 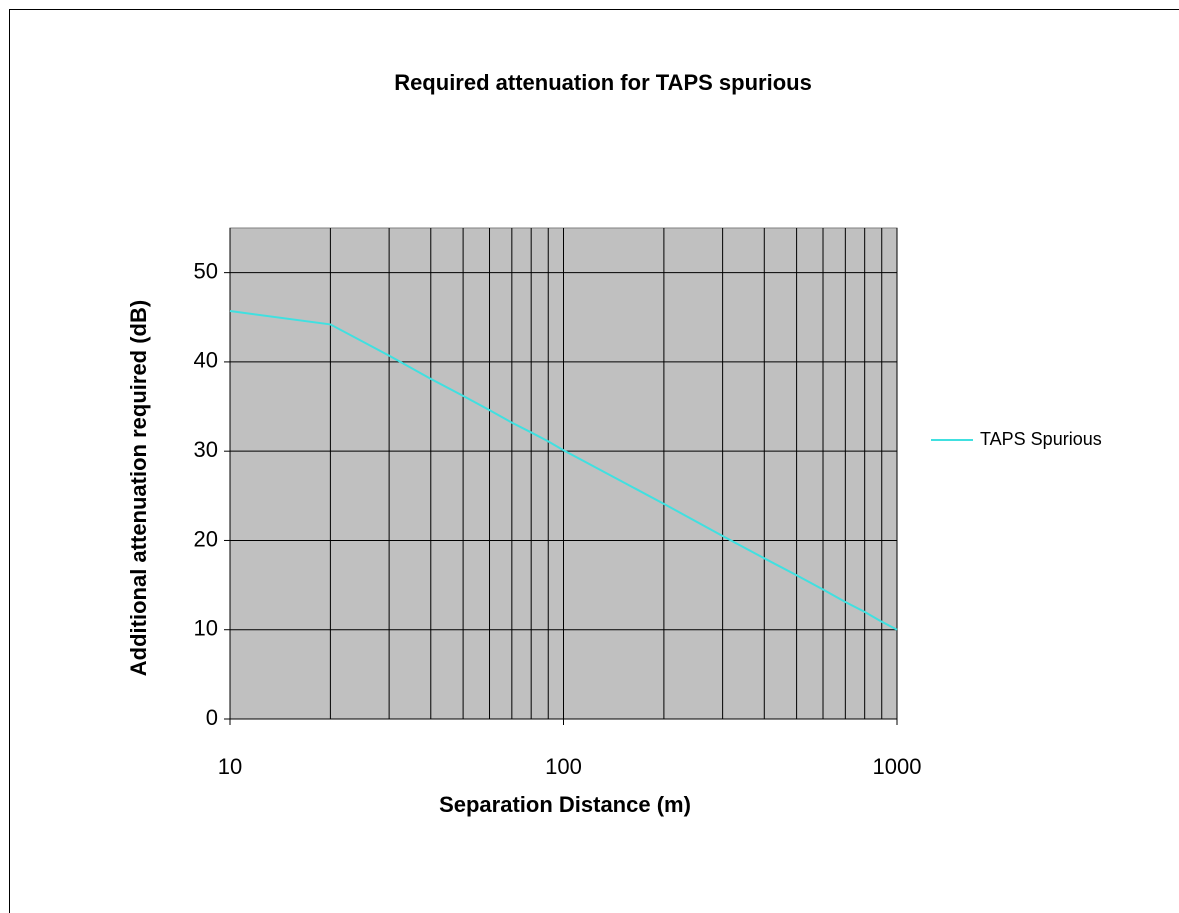 I want to click on y-tick-label: 50, so click(x=206, y=270).